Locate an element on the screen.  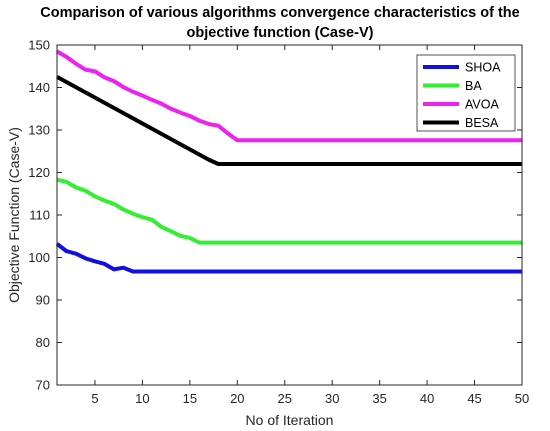
x-tick-label: 40 is located at coordinates (427, 398).